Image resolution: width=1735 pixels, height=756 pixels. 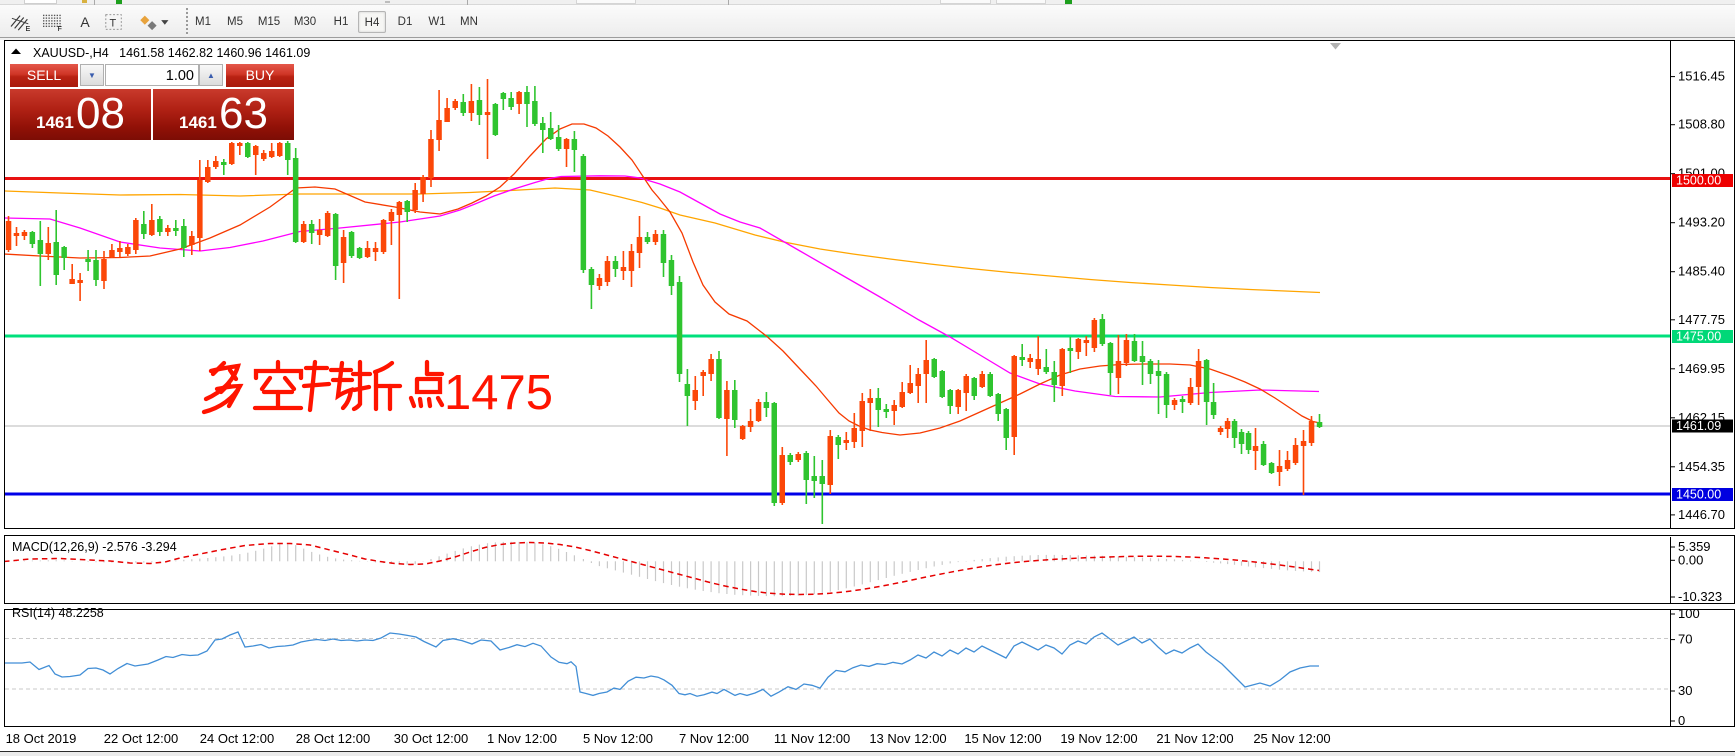 What do you see at coordinates (714, 738) in the screenshot?
I see `svg-text: 7 Nov 12:00` at bounding box center [714, 738].